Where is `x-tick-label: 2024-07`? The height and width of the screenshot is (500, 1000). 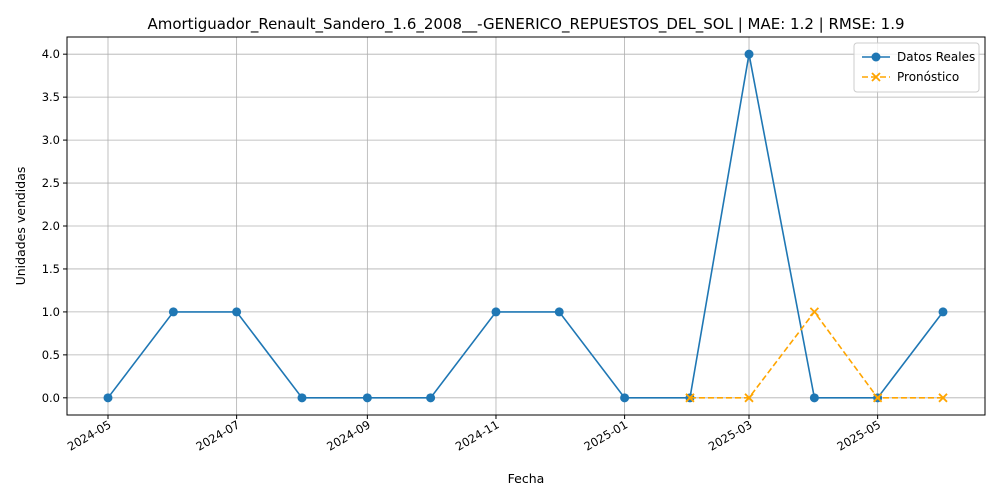
x-tick-label: 2024-07 is located at coordinates (218, 435).